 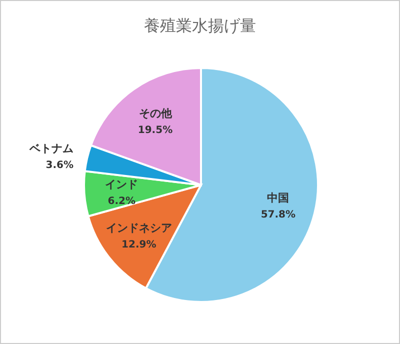 I want to click on slice-label: インド, so click(x=121, y=184).